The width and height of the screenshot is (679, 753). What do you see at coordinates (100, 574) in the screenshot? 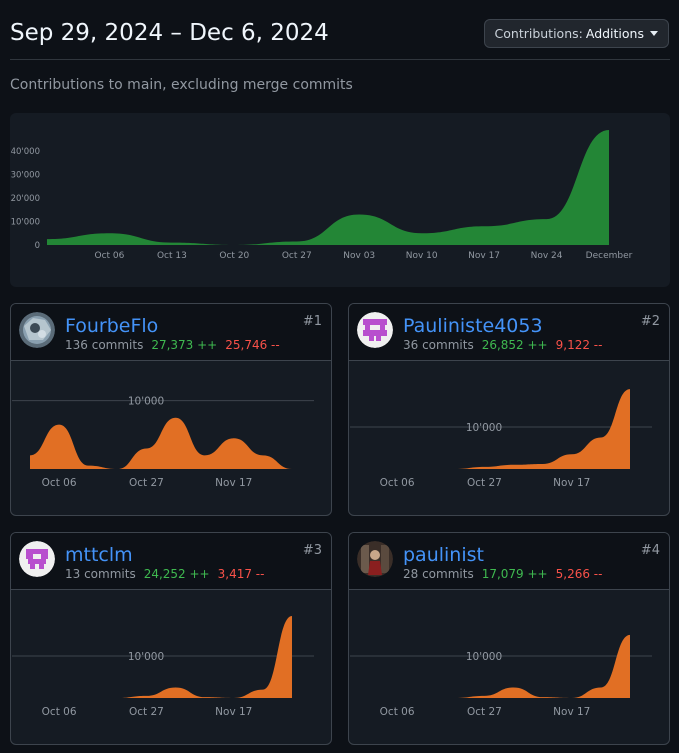
I see `commit-count: 13 commits` at bounding box center [100, 574].